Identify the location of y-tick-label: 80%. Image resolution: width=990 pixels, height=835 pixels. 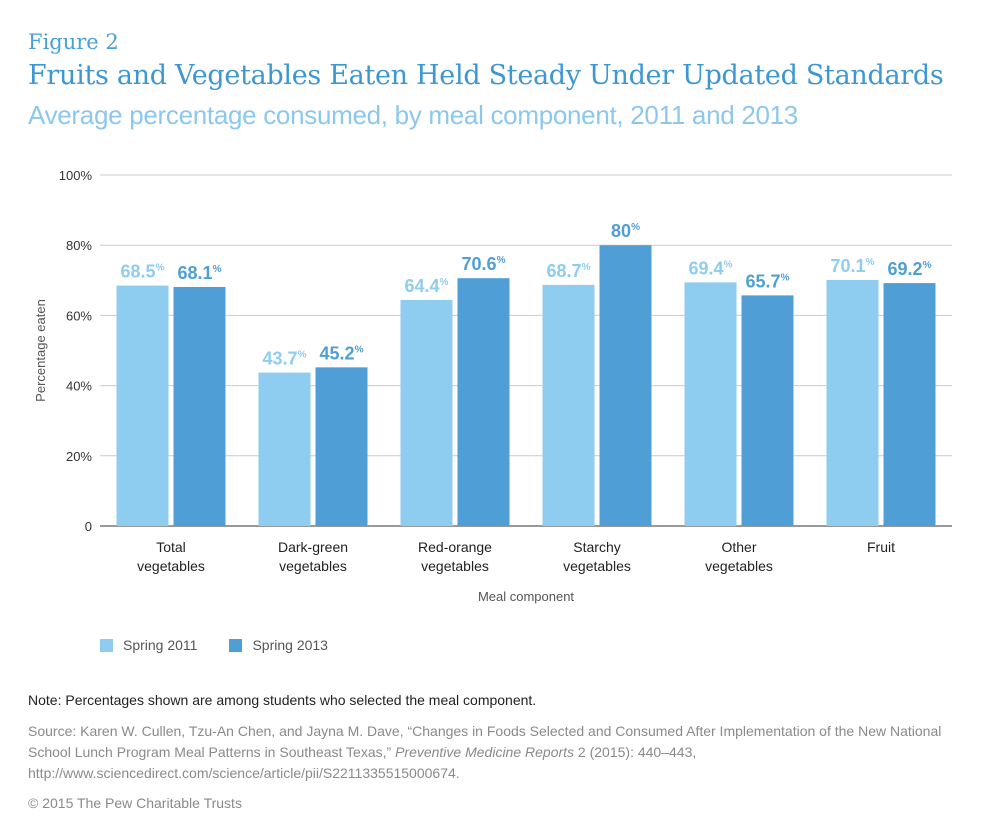
(79, 245).